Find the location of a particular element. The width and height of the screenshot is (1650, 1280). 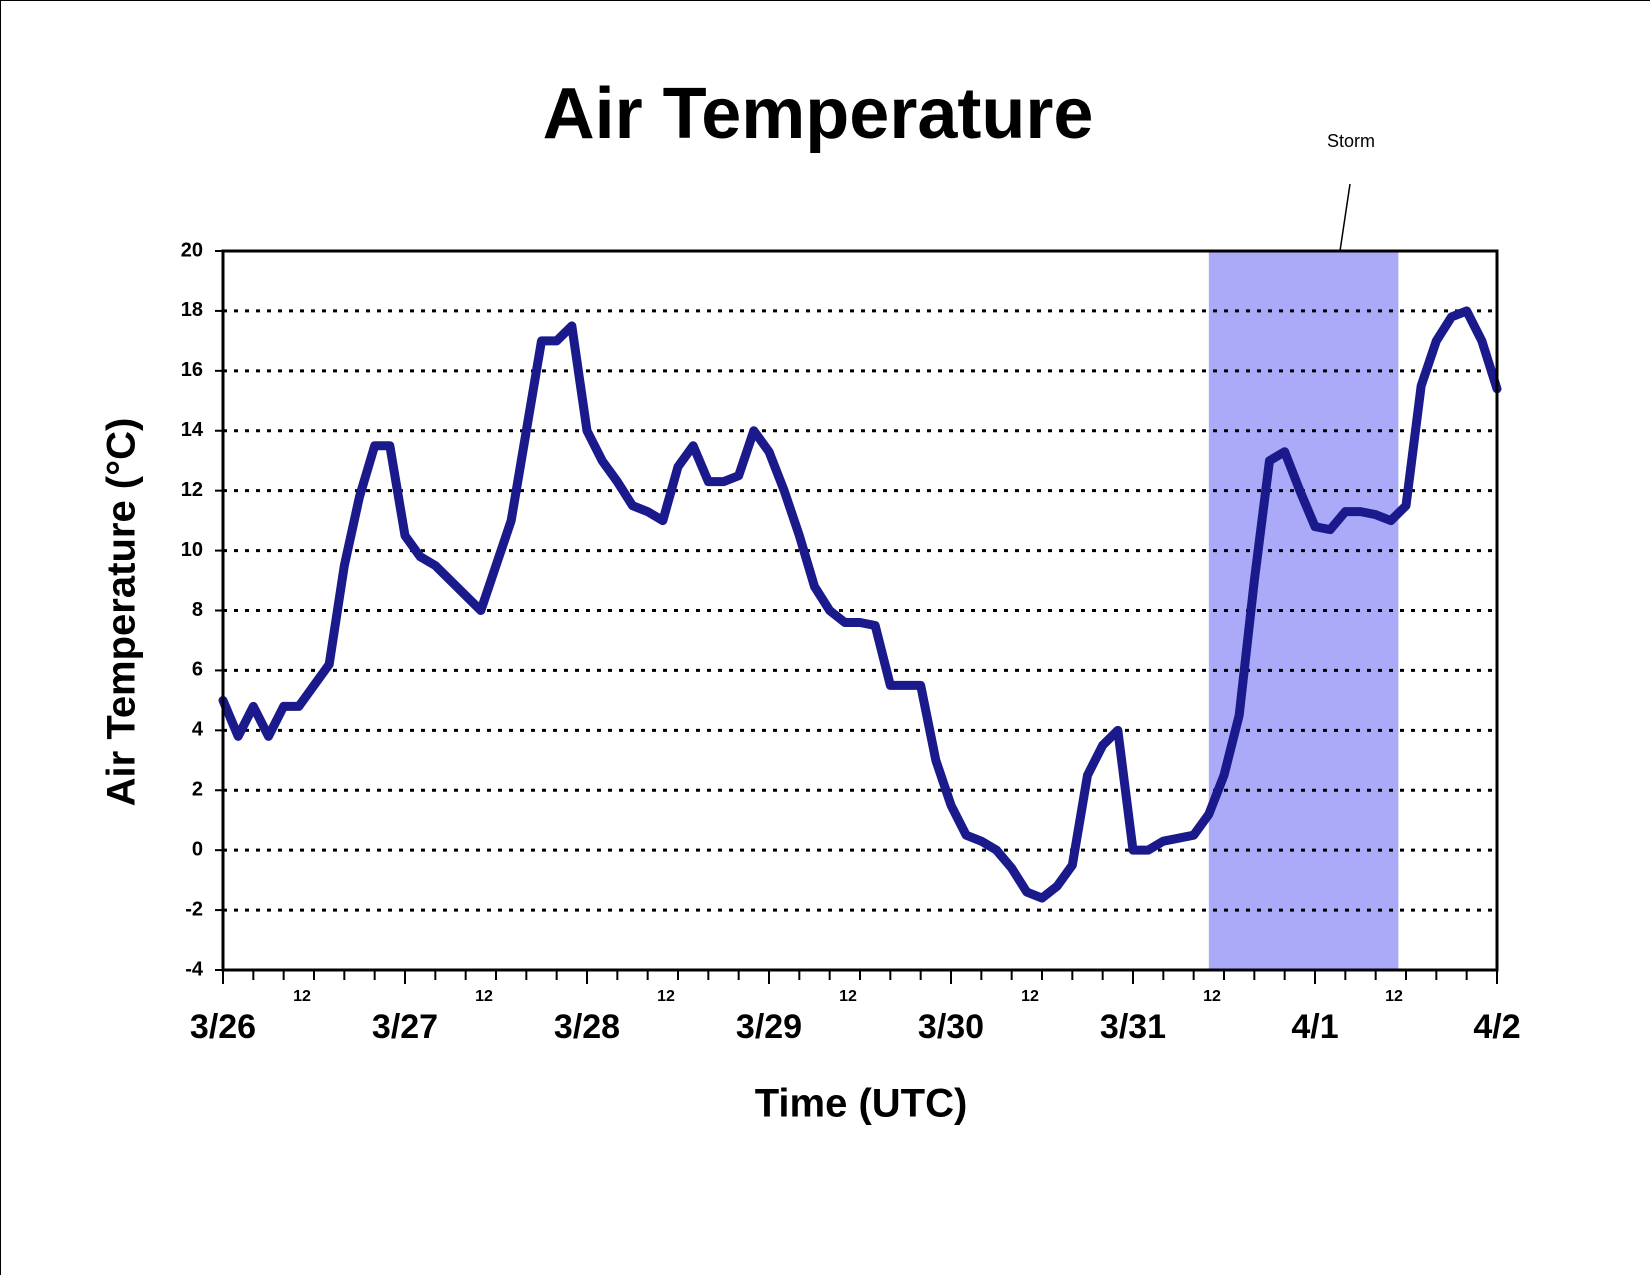

chart-title: Air Temperature is located at coordinates (818, 114).